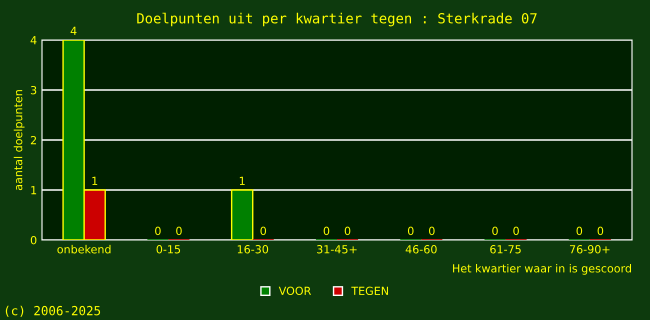  What do you see at coordinates (505, 249) in the screenshot?
I see `x-tick-label: 61-75` at bounding box center [505, 249].